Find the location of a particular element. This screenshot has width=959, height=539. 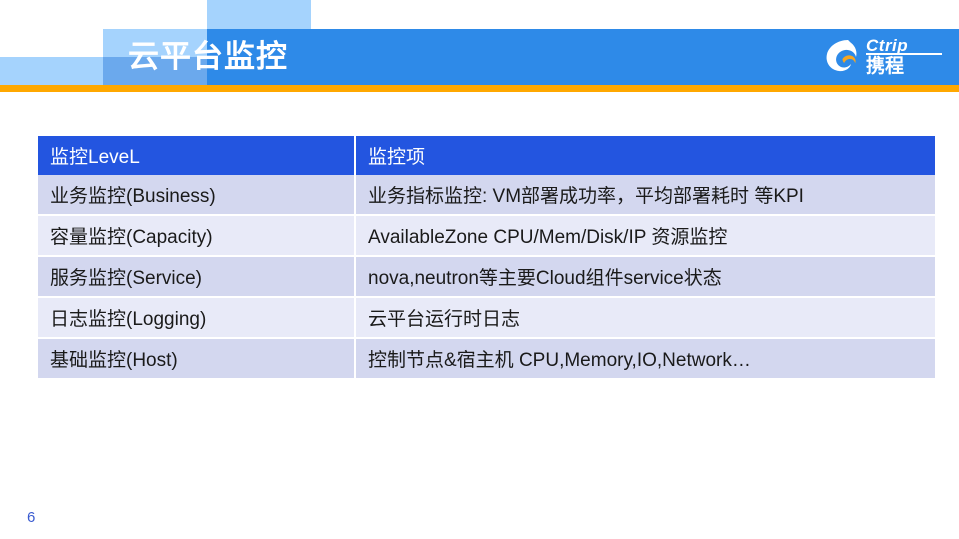

dolphin-icon is located at coordinates (841, 56).